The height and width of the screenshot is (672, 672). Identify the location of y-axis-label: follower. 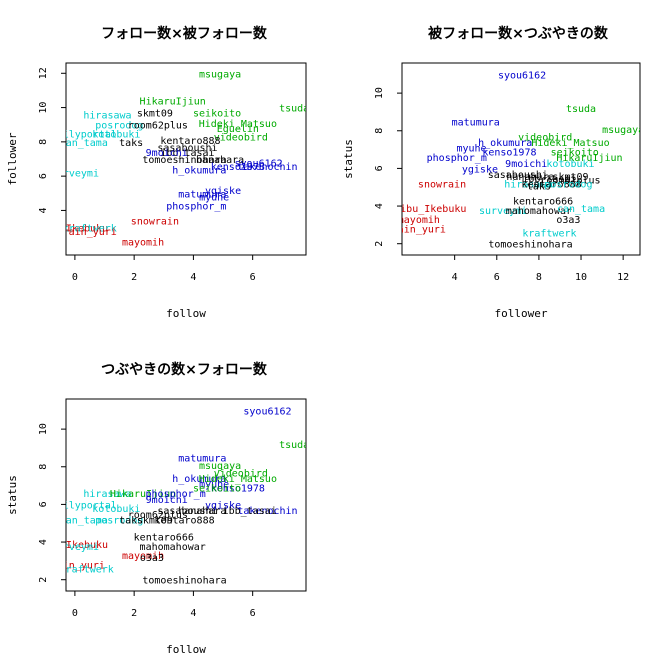
(12, 158).